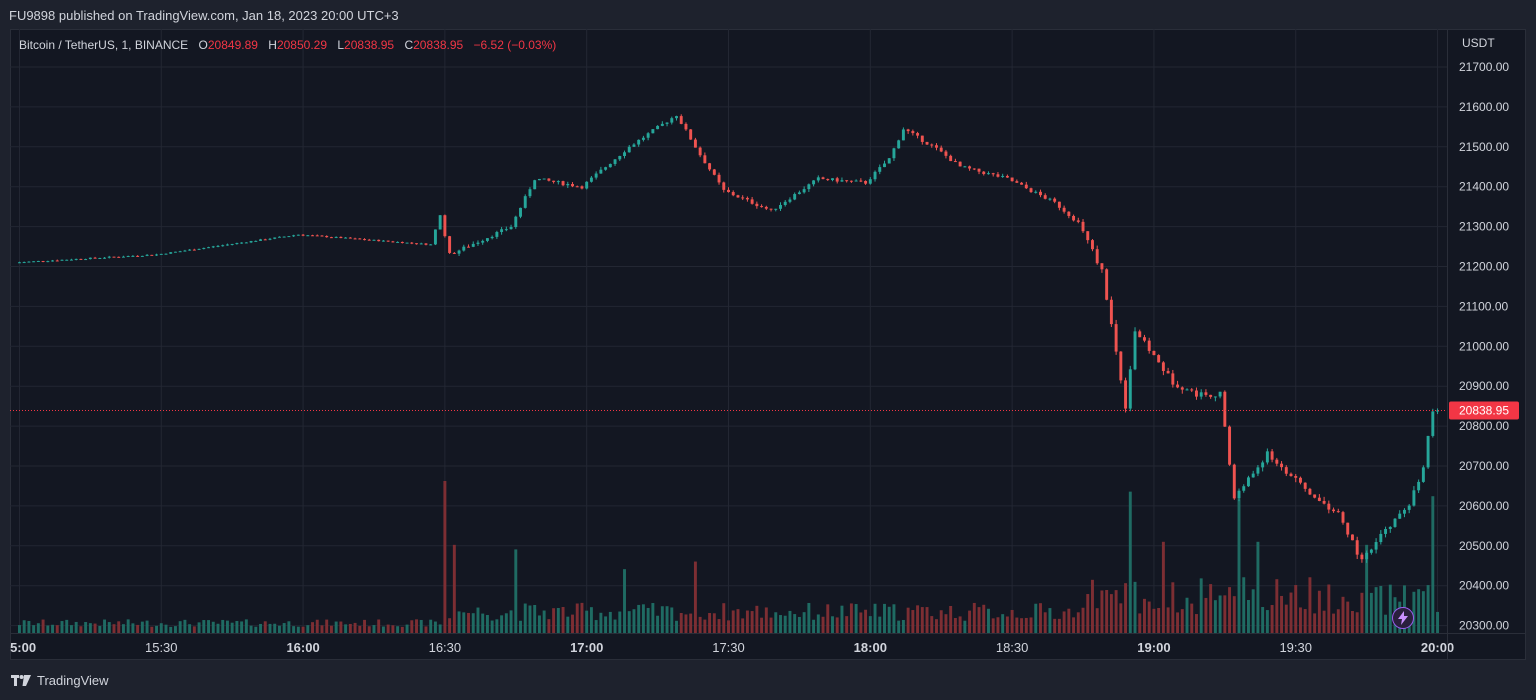 This screenshot has width=1536, height=700. I want to click on price-tick-label: 20500.00, so click(1484, 546).